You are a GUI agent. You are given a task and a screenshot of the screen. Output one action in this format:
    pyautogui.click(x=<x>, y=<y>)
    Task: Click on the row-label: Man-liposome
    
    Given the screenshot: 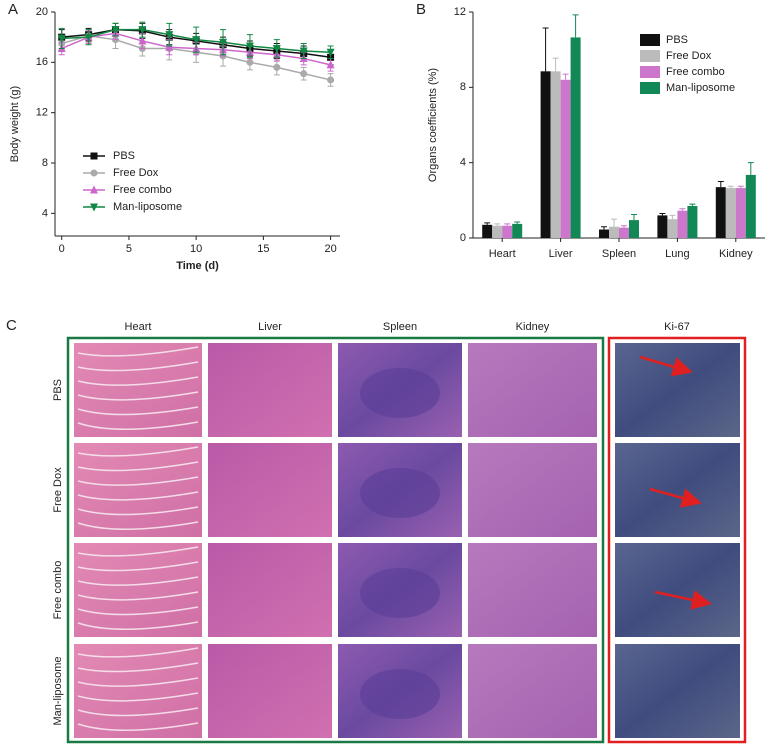 What is the action you would take?
    pyautogui.click(x=58, y=690)
    